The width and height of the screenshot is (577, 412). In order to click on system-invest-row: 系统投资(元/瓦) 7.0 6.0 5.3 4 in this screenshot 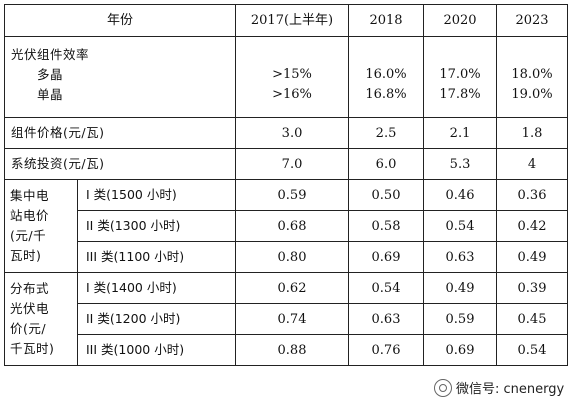, I will do `click(286, 164)`.